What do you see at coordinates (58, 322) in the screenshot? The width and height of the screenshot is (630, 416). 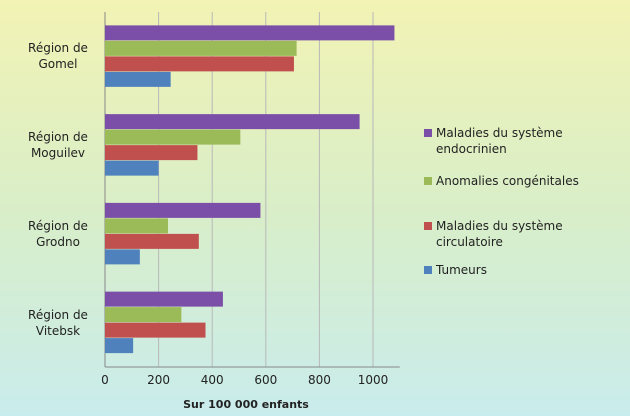 I see `y-tick-label: Région de Vitebsk` at bounding box center [58, 322].